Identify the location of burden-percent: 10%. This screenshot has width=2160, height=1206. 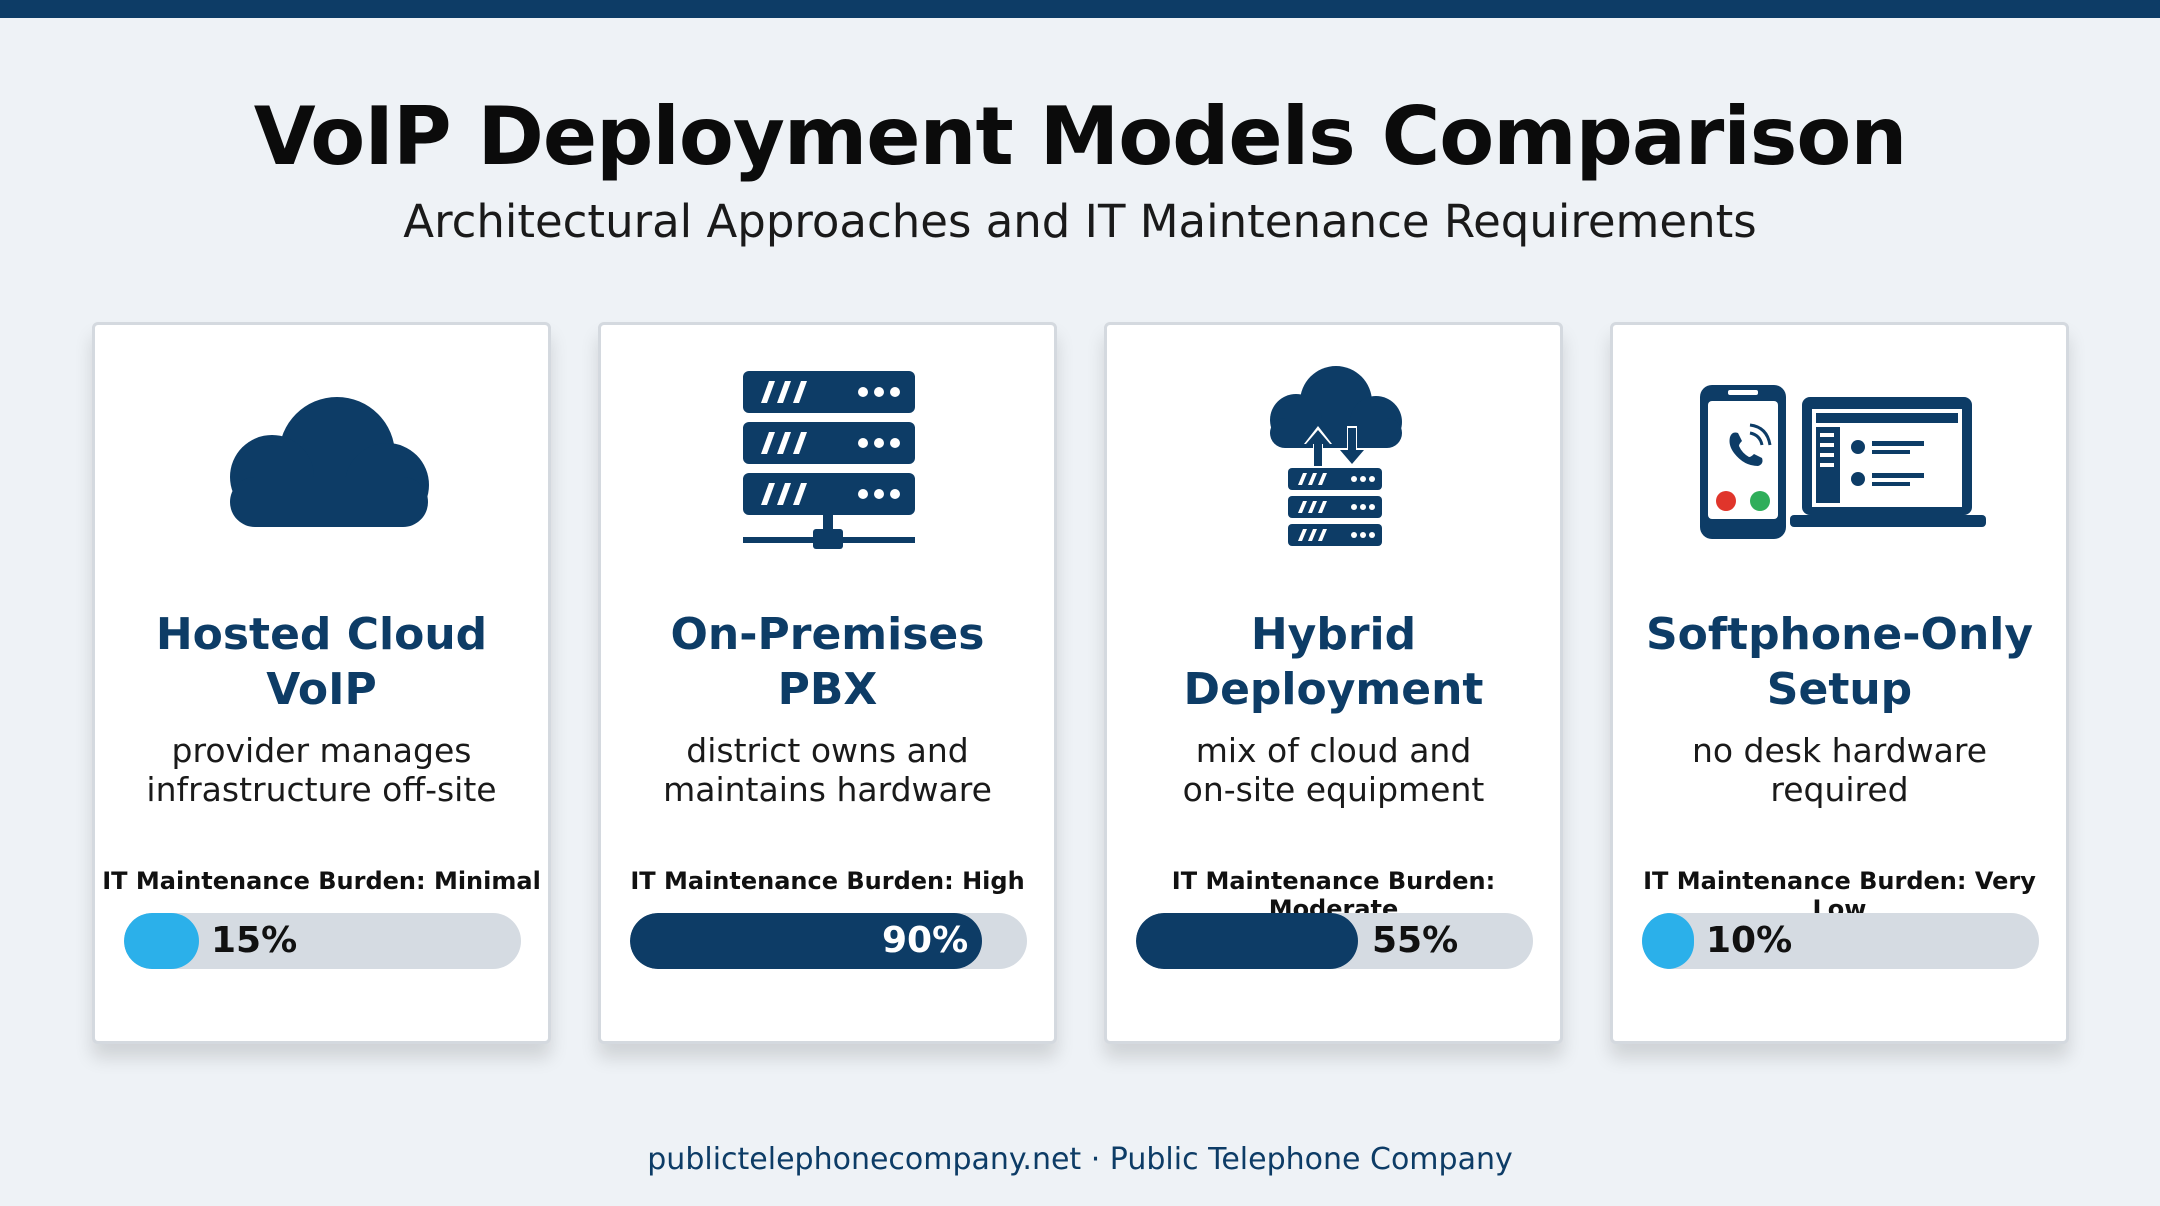
(1749, 940).